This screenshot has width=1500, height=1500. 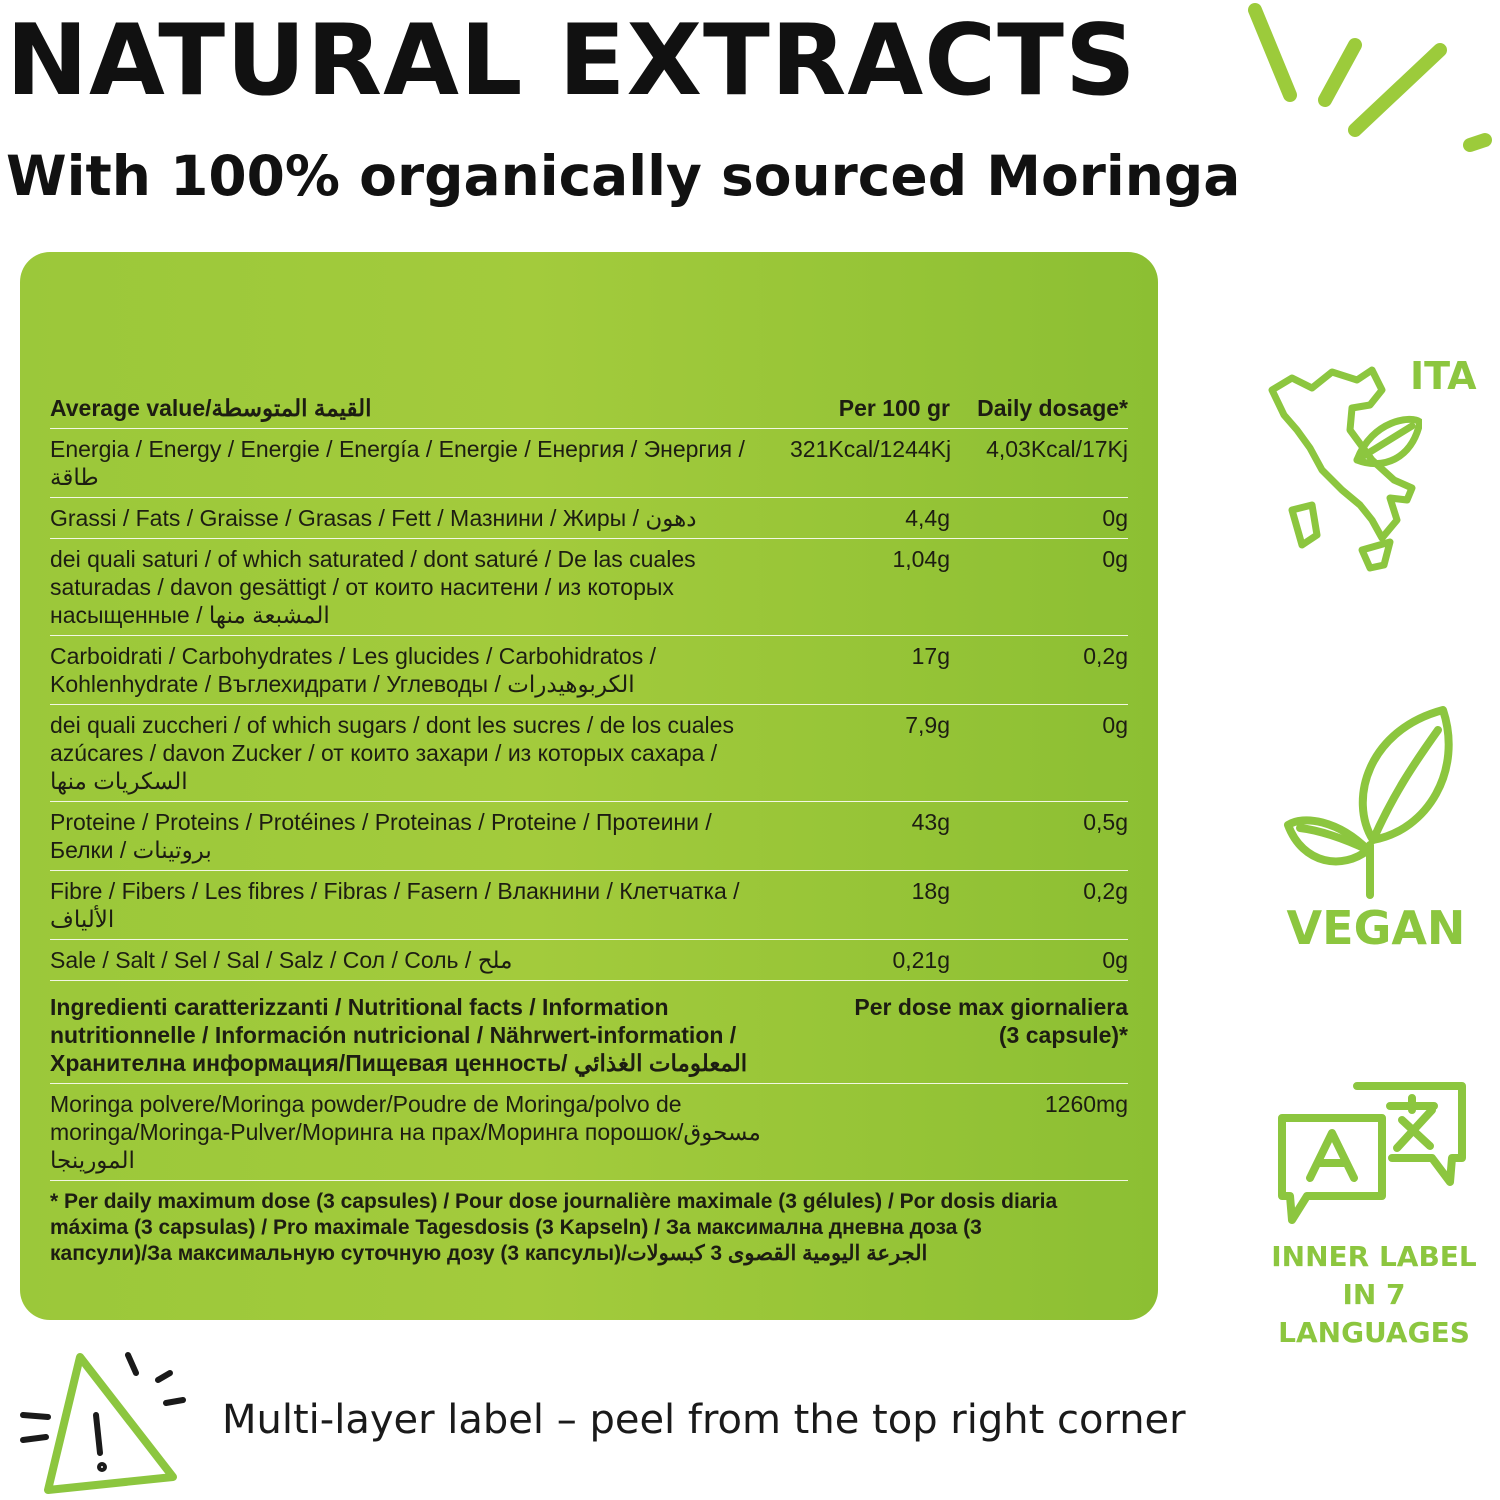 What do you see at coordinates (1368, 802) in the screenshot?
I see `vegan-leaf-icon` at bounding box center [1368, 802].